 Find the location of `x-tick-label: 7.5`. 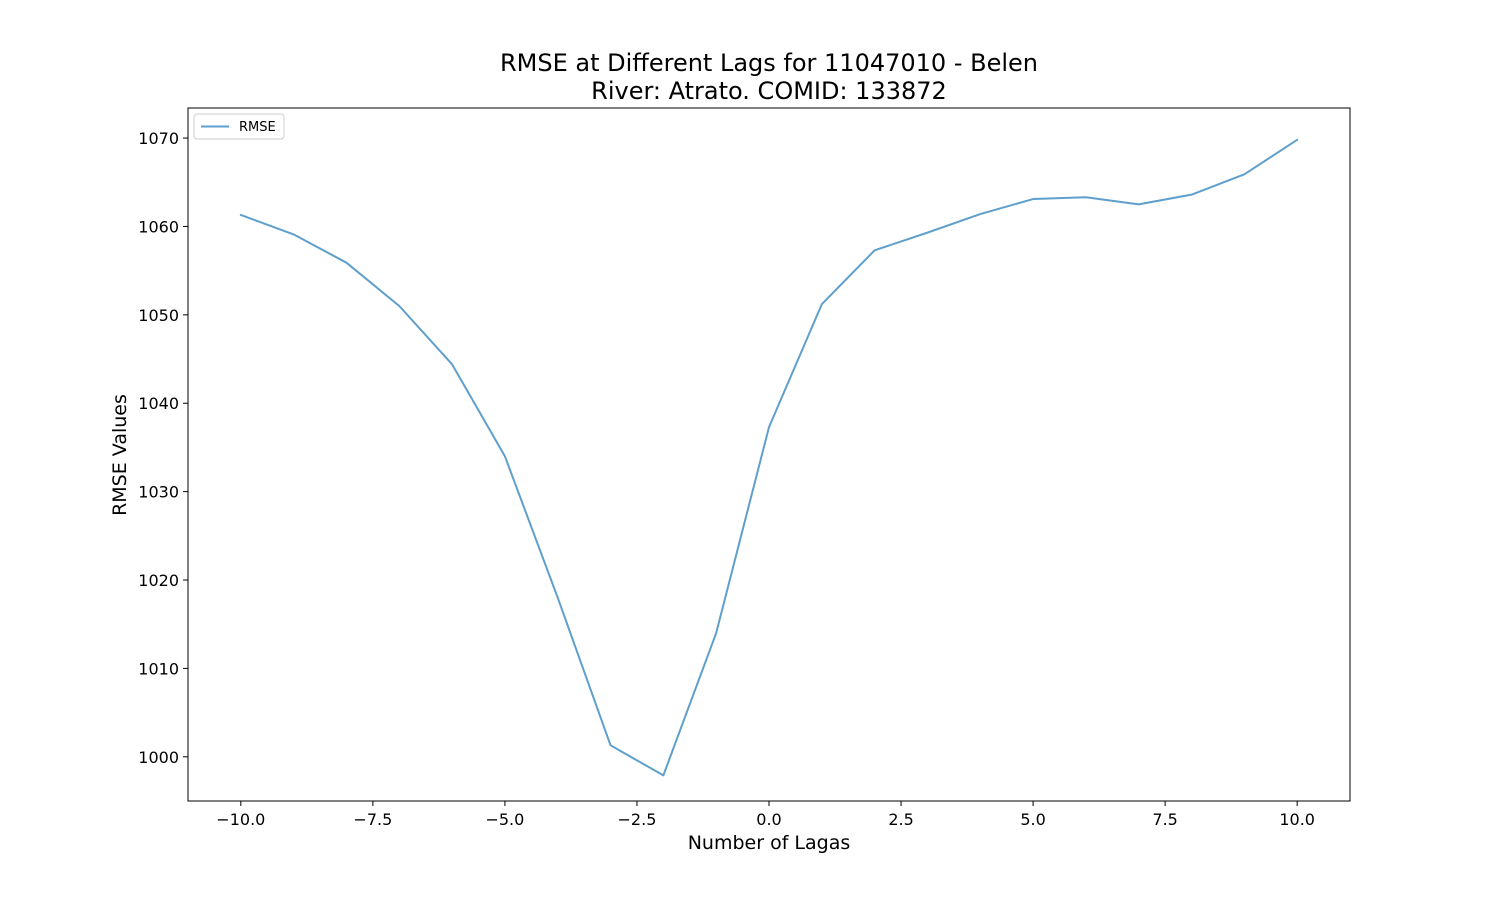

x-tick-label: 7.5 is located at coordinates (1164, 819).